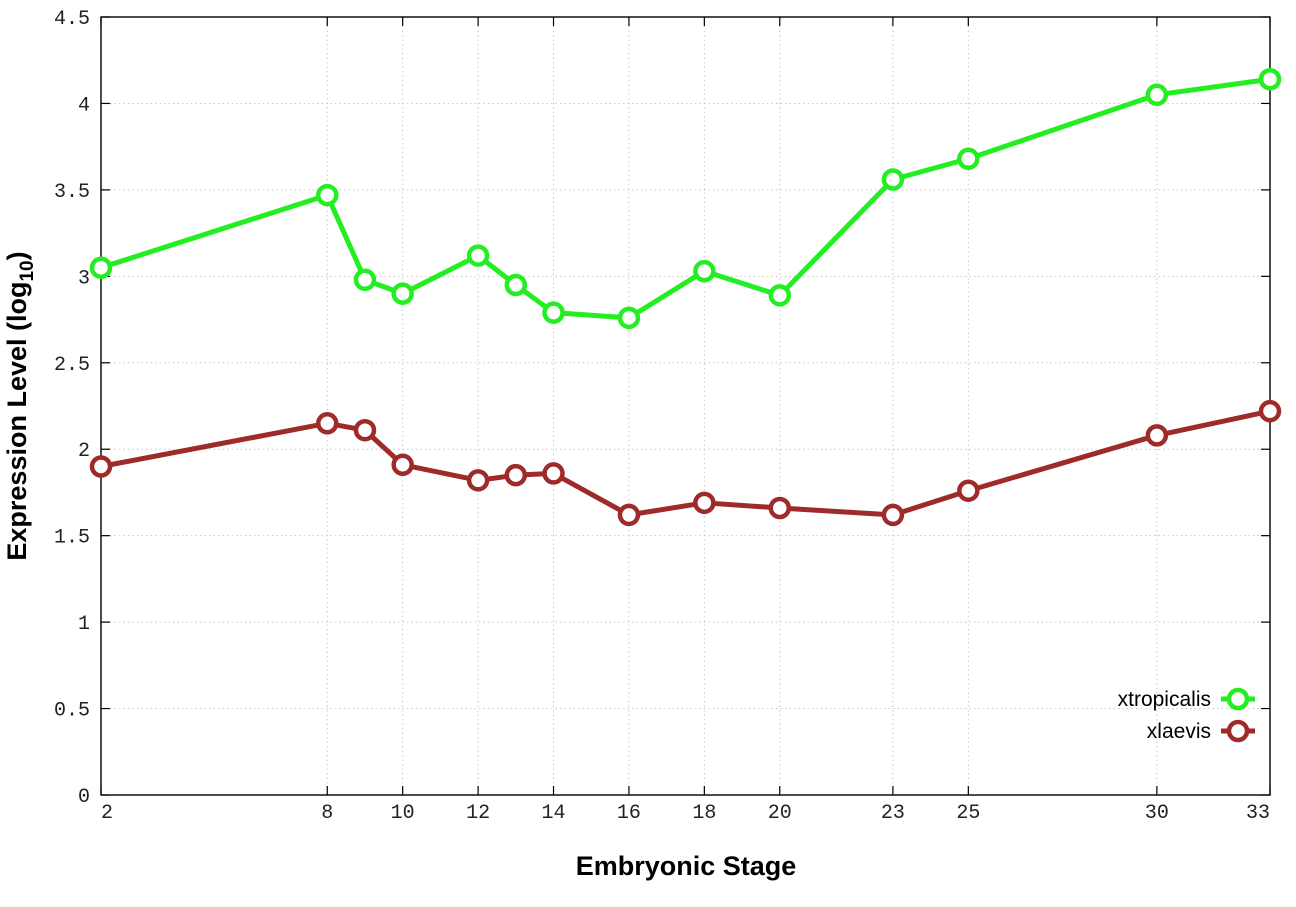  Describe the element at coordinates (72, 192) in the screenshot. I see `y-tick-label: 3.5` at that location.